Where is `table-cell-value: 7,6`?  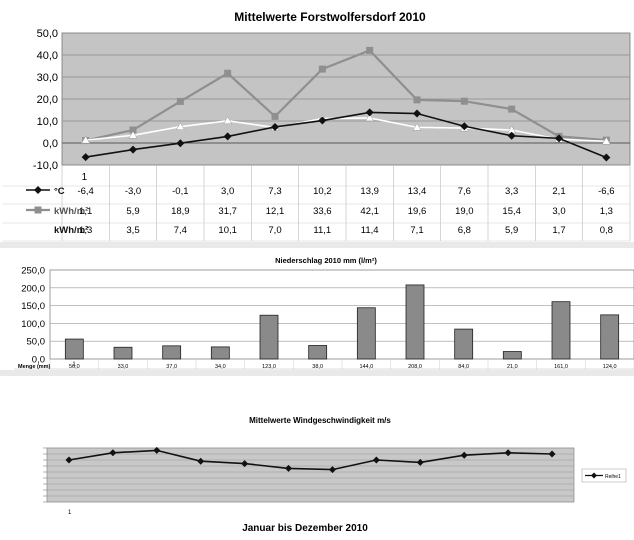 table-cell-value: 7,6 is located at coordinates (464, 191).